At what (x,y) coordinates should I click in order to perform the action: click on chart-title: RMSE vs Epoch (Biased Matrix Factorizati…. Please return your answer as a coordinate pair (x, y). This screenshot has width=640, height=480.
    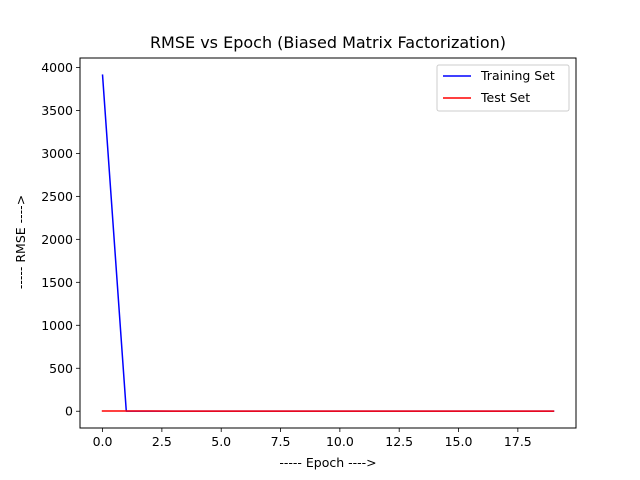
    Looking at the image, I should click on (328, 42).